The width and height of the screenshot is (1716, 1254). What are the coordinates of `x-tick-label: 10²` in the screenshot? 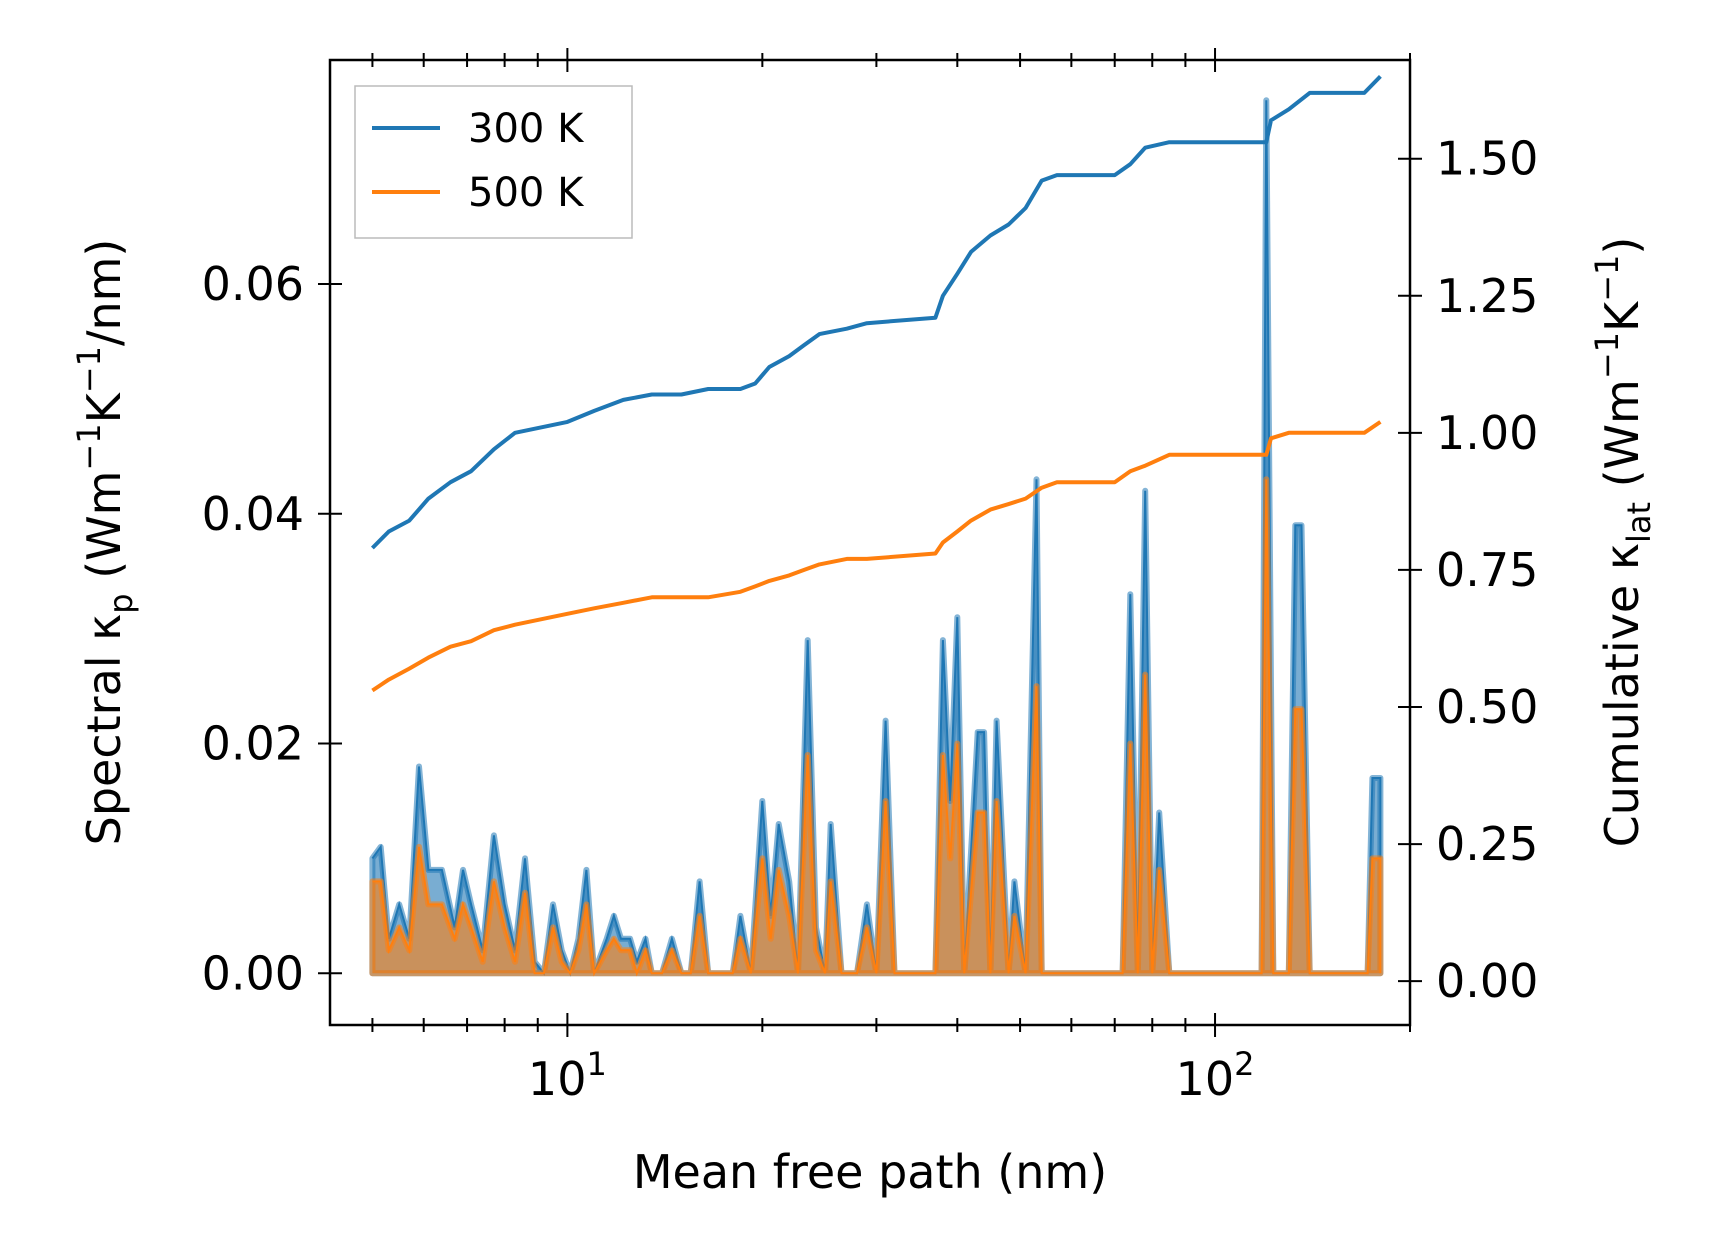 It's located at (1215, 1075).